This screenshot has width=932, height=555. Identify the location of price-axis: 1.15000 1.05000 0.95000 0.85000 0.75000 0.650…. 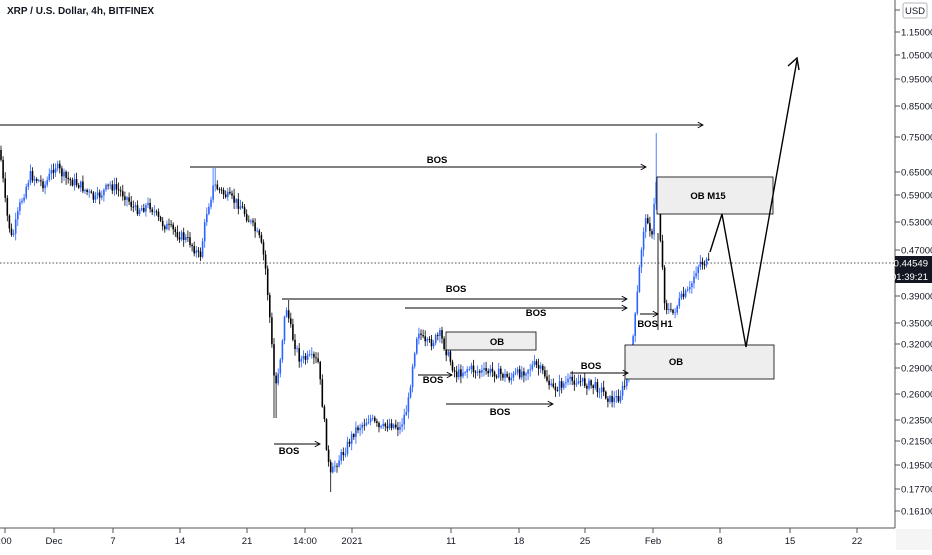
(913, 264).